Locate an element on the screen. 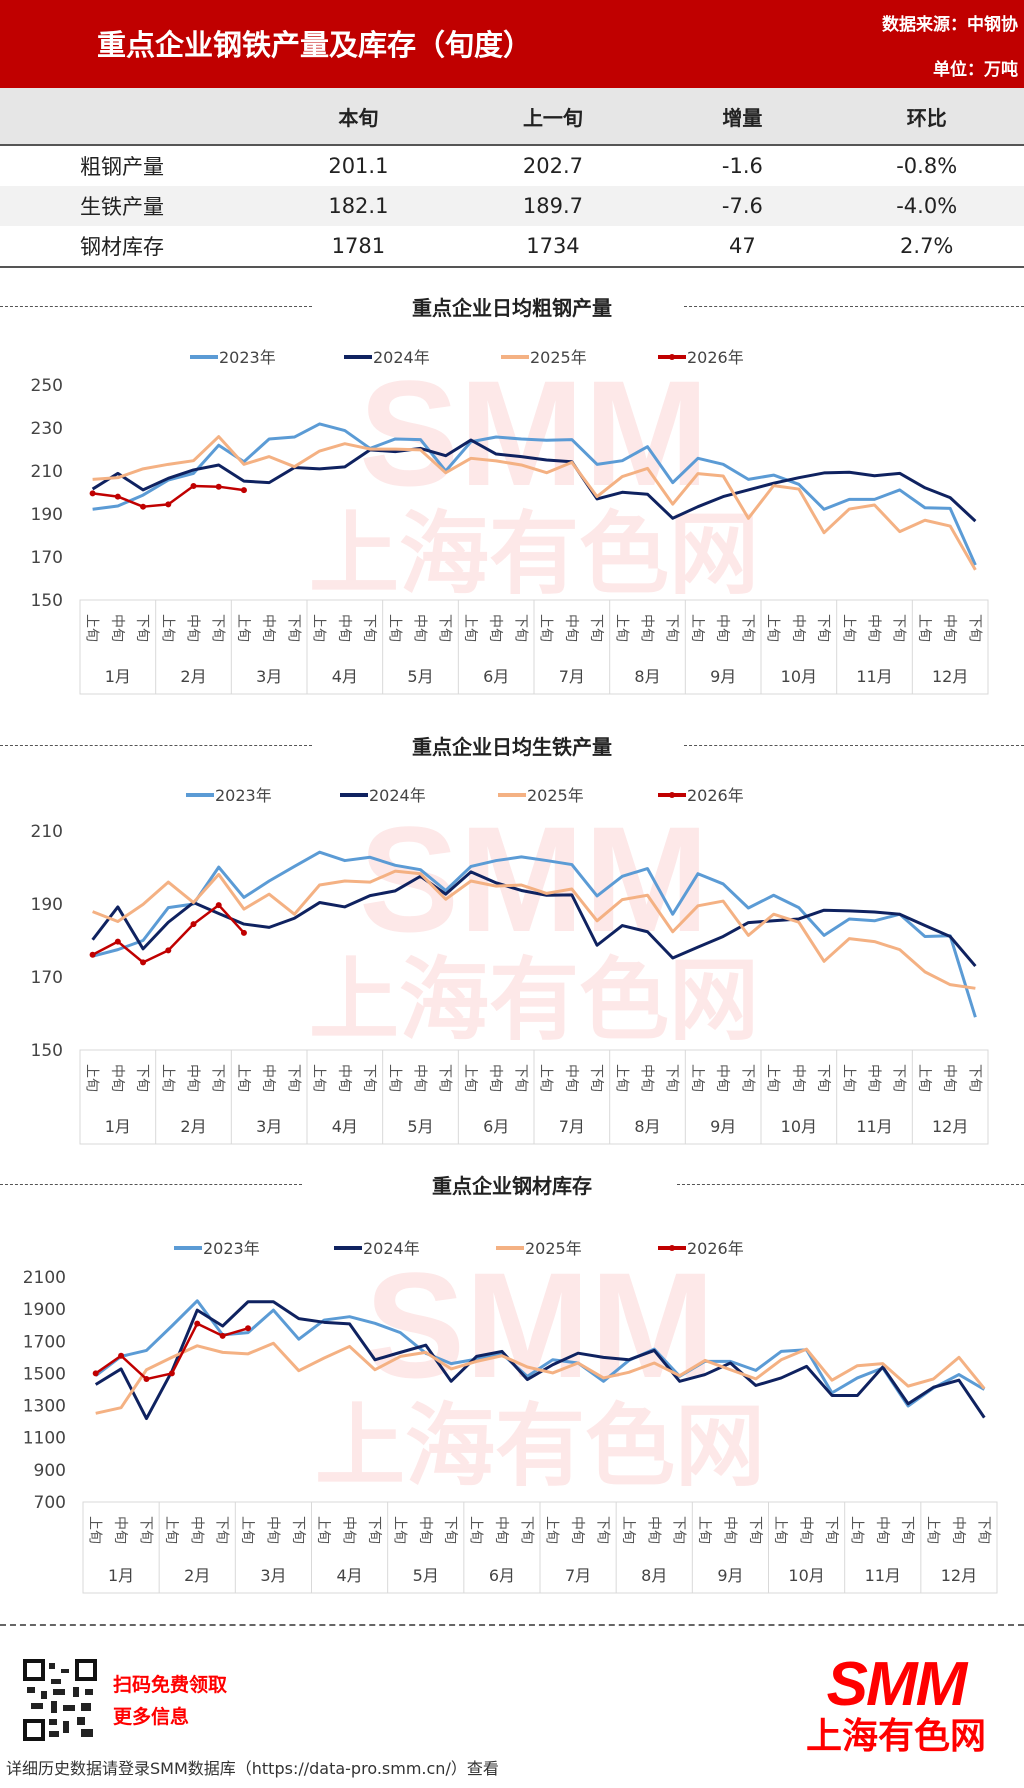 This screenshot has width=1024, height=1788. y-tick-label: 1300 is located at coordinates (44, 1407).